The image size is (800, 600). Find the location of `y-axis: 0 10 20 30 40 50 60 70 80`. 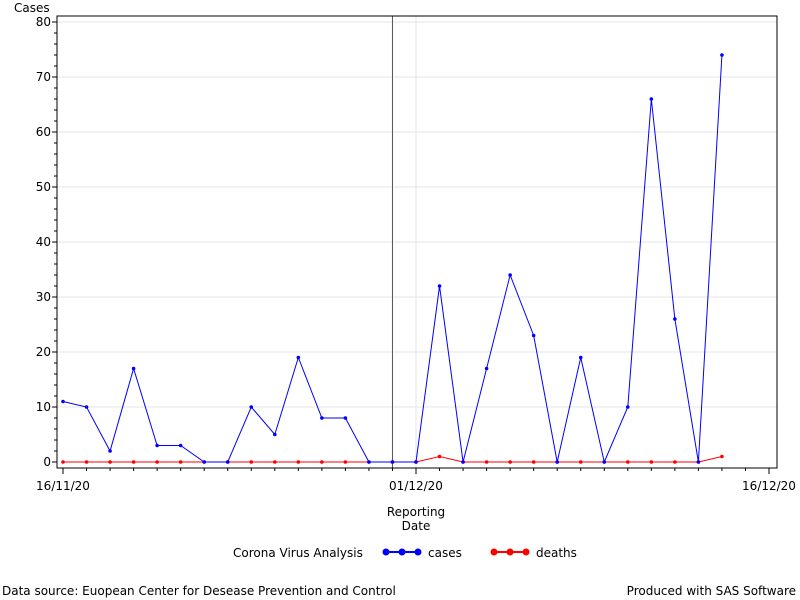

y-axis: 0 10 20 30 40 50 60 70 80 is located at coordinates (46, 242).